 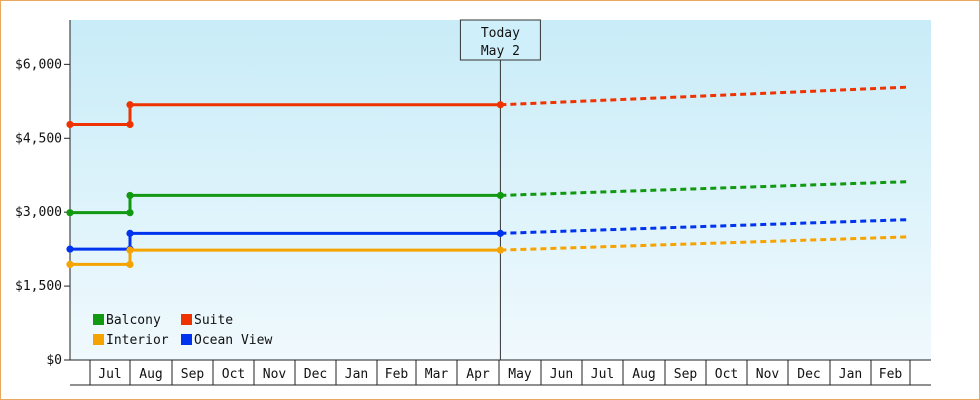 What do you see at coordinates (520, 374) in the screenshot?
I see `x-tick-label: May` at bounding box center [520, 374].